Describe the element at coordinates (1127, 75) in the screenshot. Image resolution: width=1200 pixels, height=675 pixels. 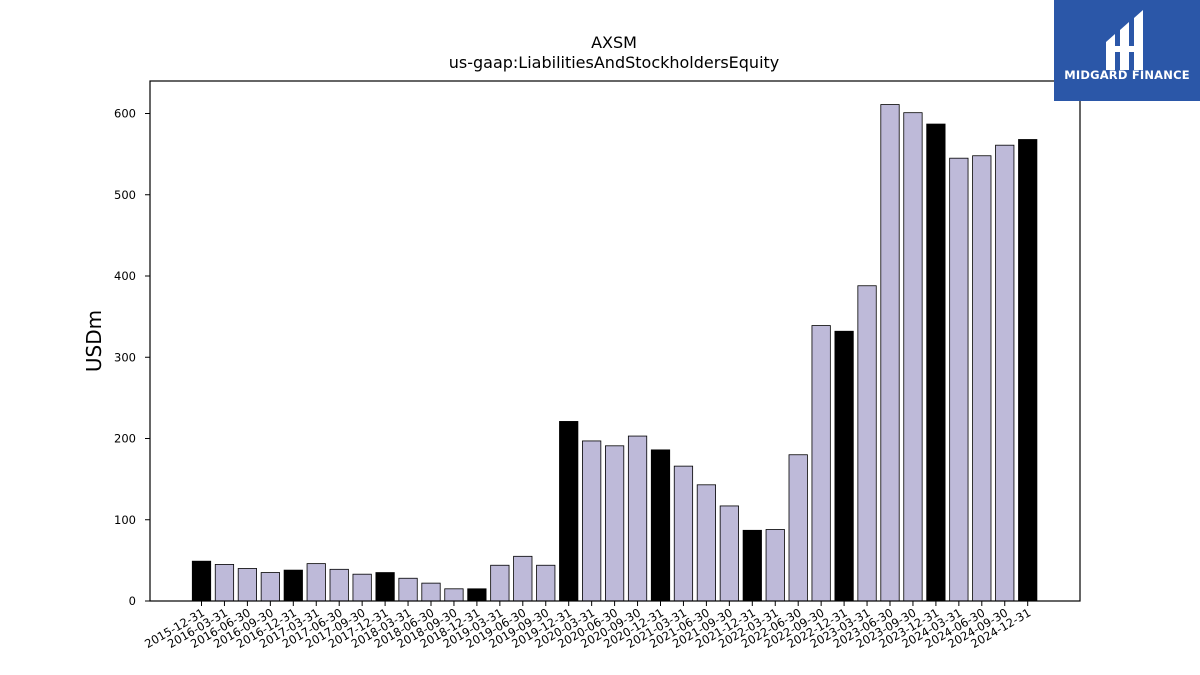
I see `logo-text: MIDGARD FINANCE` at that location.